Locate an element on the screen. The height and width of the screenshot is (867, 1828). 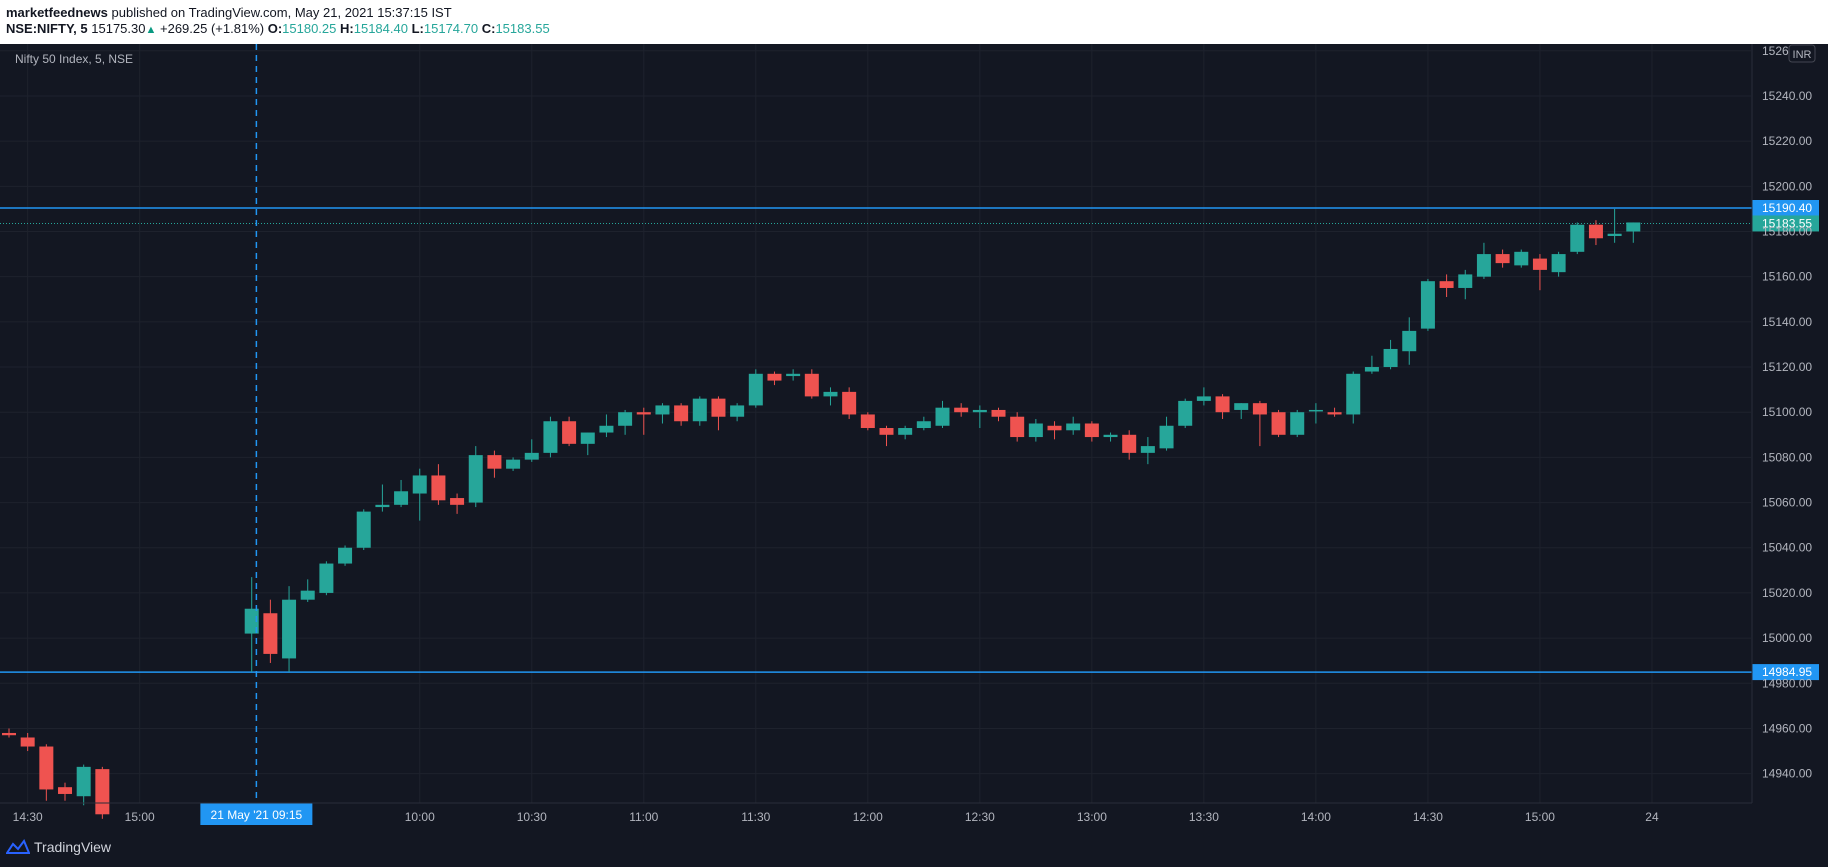
y-tick-label: 15140.00 is located at coordinates (1787, 322).